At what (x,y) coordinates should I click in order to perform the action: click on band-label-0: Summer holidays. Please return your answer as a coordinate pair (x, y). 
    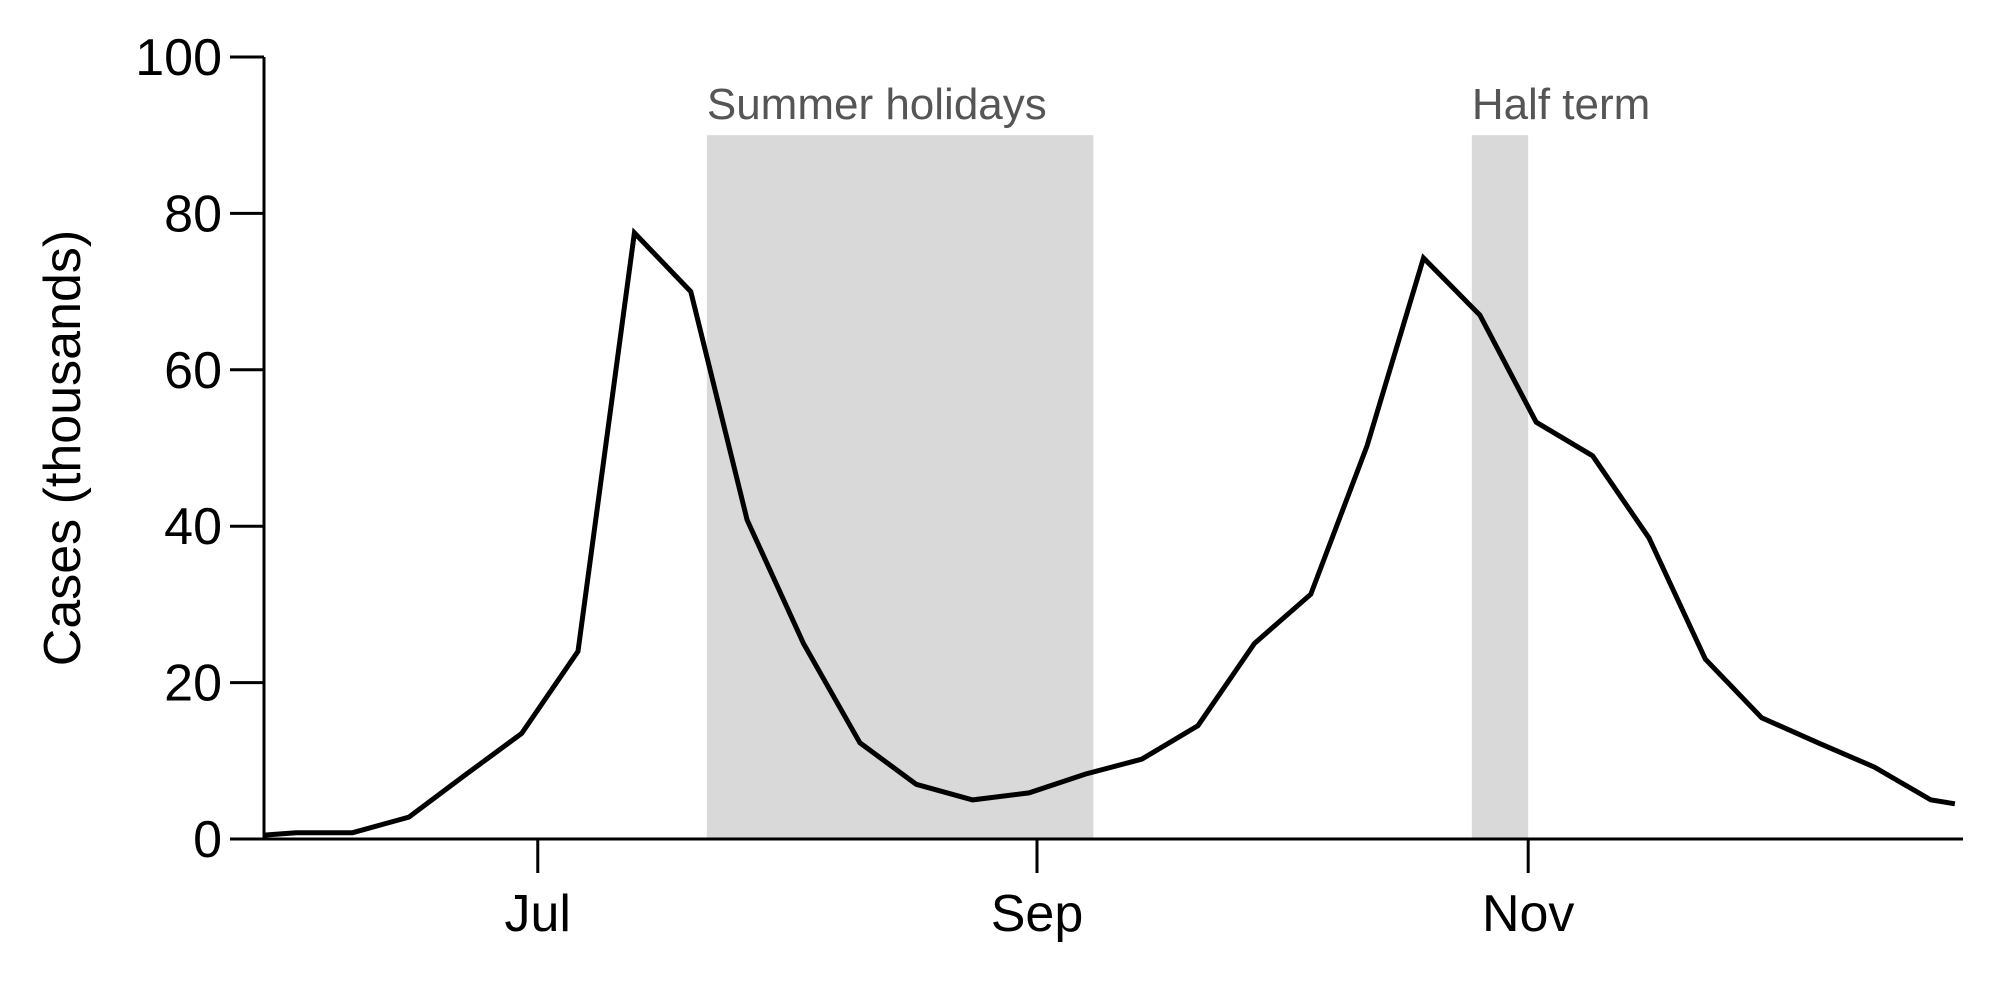
    Looking at the image, I should click on (877, 104).